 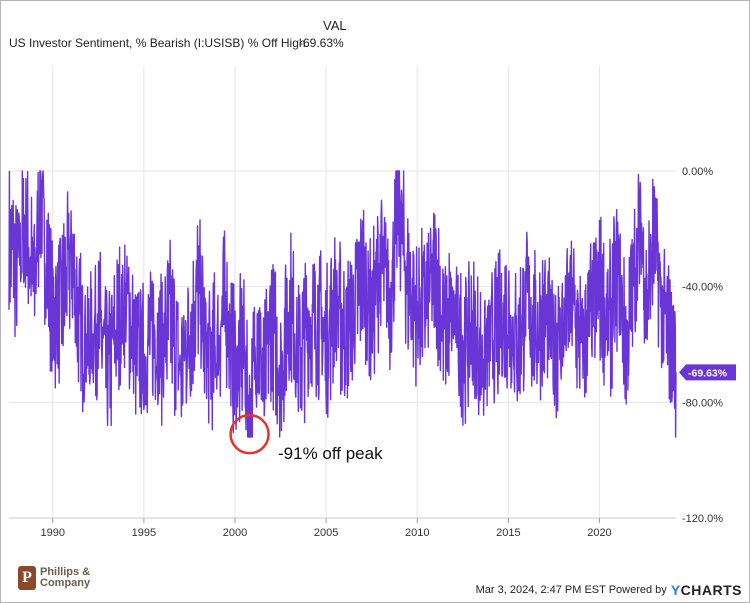 I want to click on ycharts-logo: YCHARTS, so click(x=706, y=590).